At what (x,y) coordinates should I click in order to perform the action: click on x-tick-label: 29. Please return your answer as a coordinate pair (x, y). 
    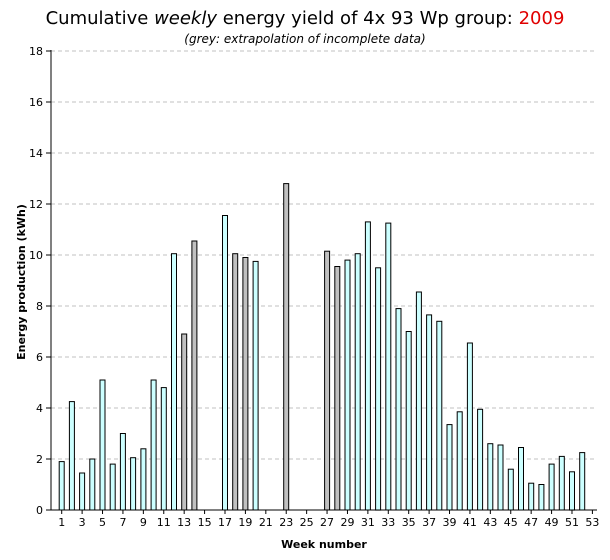
    Looking at the image, I should click on (347, 522).